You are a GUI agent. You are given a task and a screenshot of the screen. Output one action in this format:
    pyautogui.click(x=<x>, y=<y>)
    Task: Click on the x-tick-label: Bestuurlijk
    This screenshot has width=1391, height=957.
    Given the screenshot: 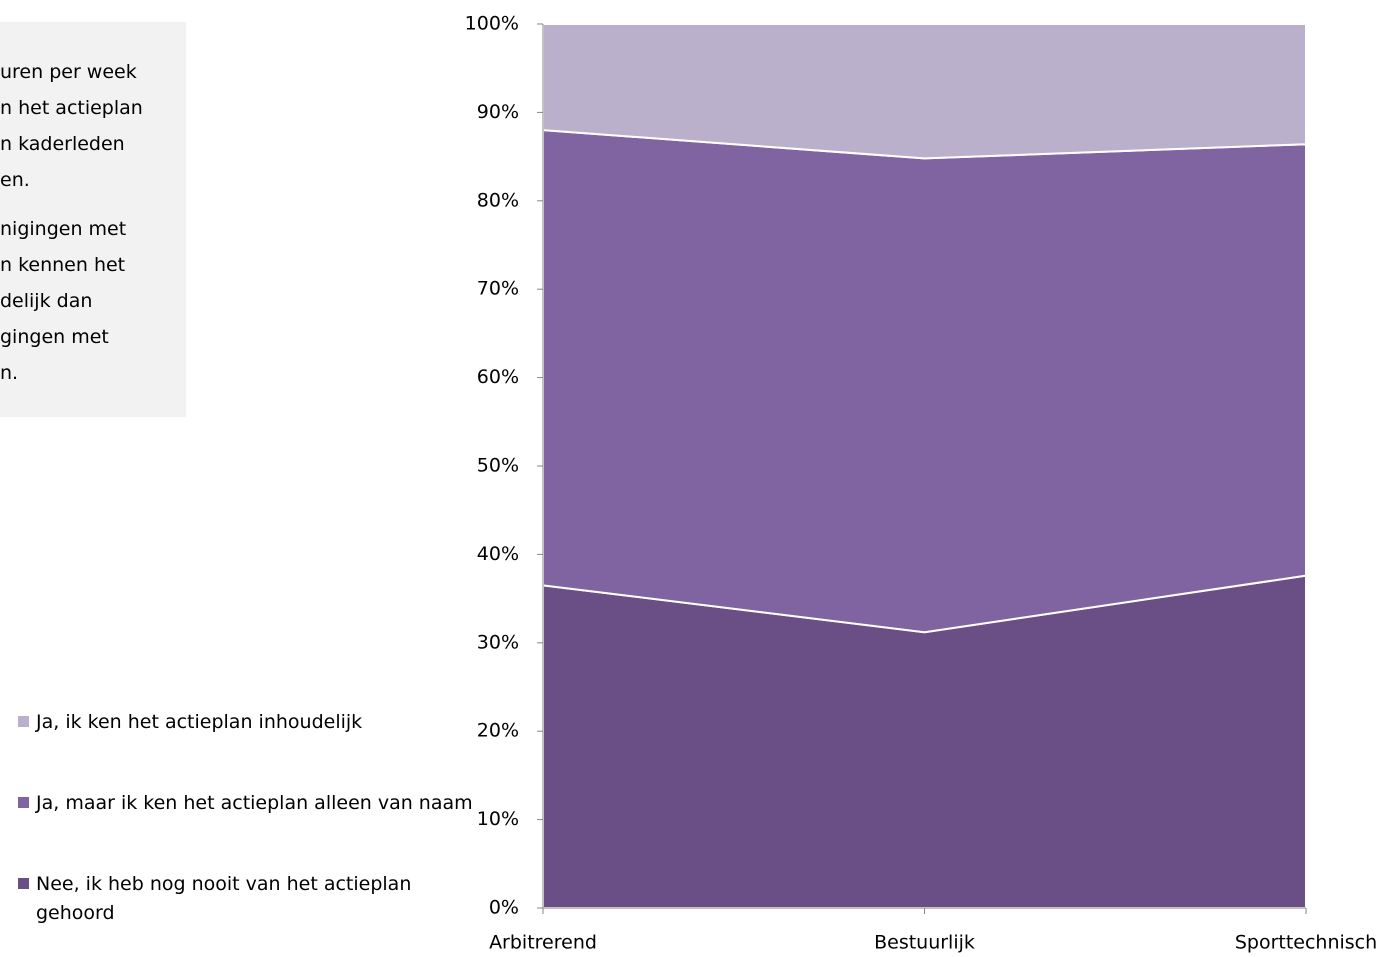 What is the action you would take?
    pyautogui.click(x=924, y=943)
    